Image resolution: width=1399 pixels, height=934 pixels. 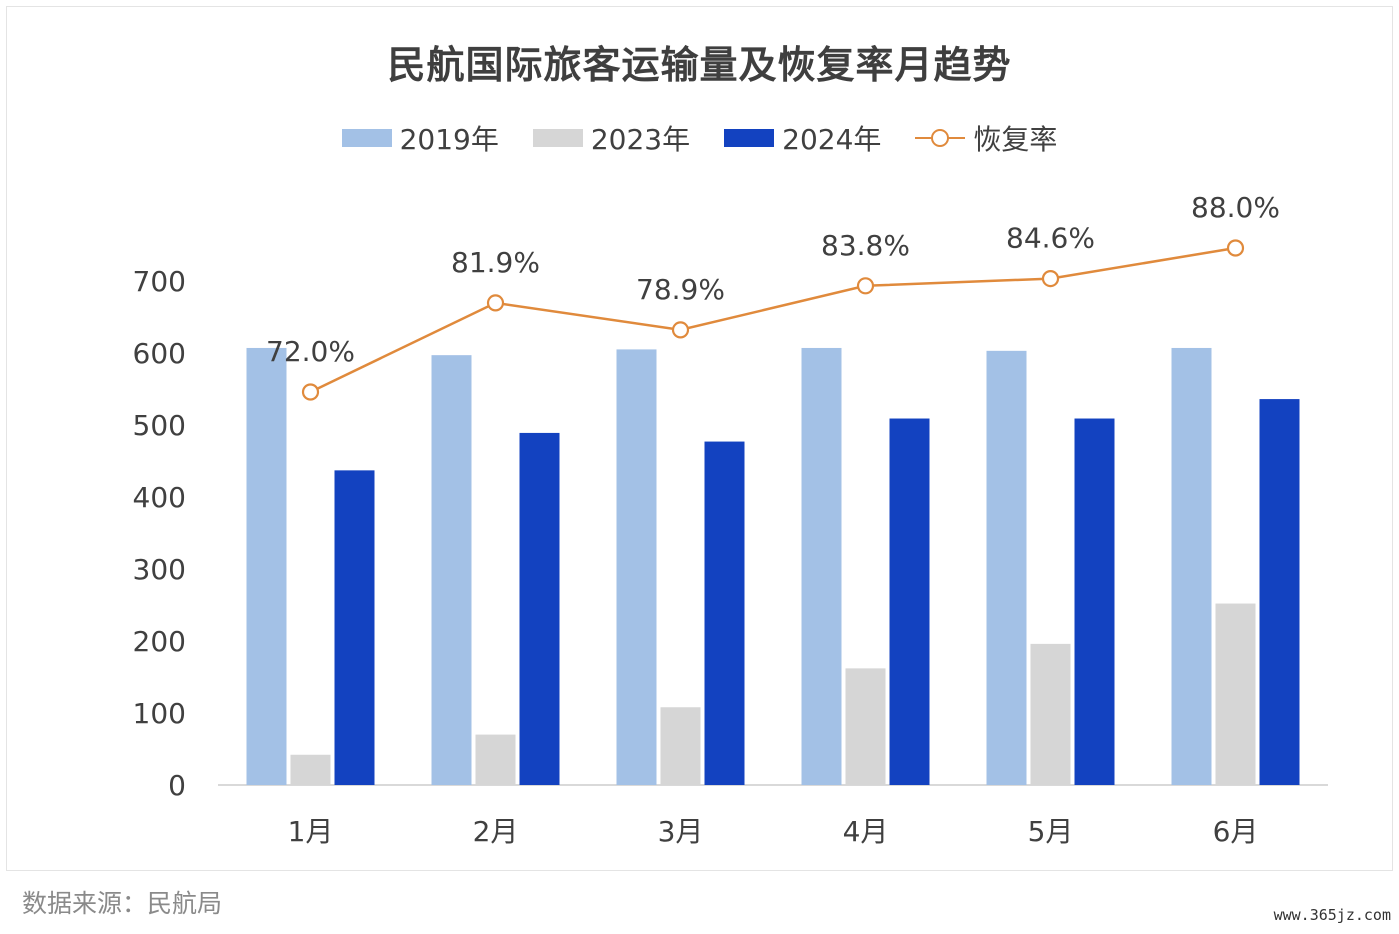 What do you see at coordinates (177, 785) in the screenshot?
I see `y-tick-label: 0` at bounding box center [177, 785].